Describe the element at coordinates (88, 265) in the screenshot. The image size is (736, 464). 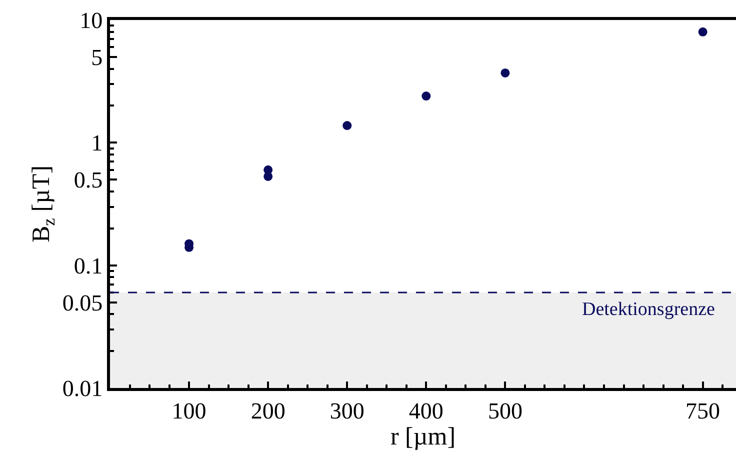
I see `y-tick-label: 0.1` at that location.